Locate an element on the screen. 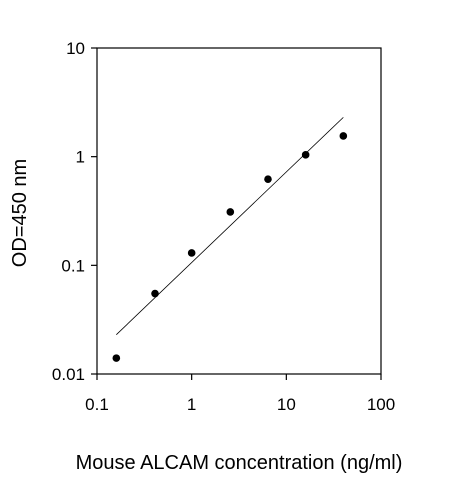 Image resolution: width=463 pixels, height=480 pixels. y-axis-ticks: 0.01 0.1 1 10 is located at coordinates (74, 211).